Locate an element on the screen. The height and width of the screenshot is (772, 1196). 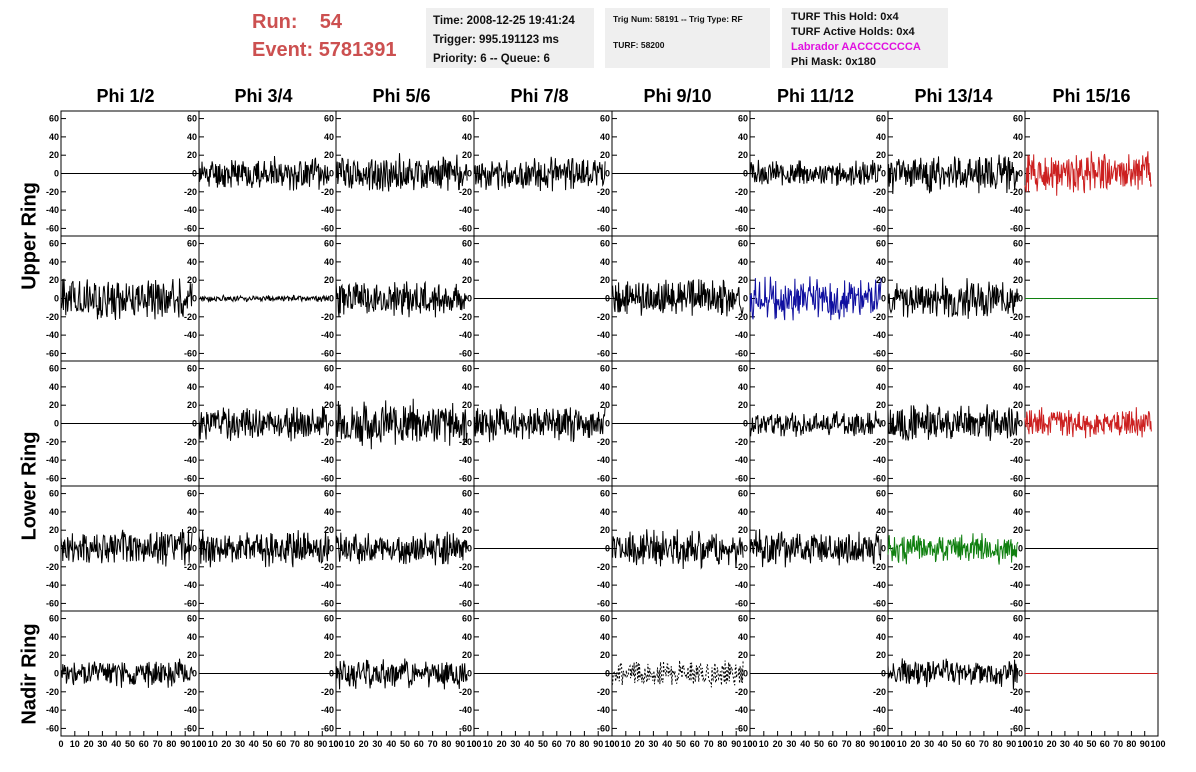
panel-r2-c1-frame is located at coordinates (267, 423).